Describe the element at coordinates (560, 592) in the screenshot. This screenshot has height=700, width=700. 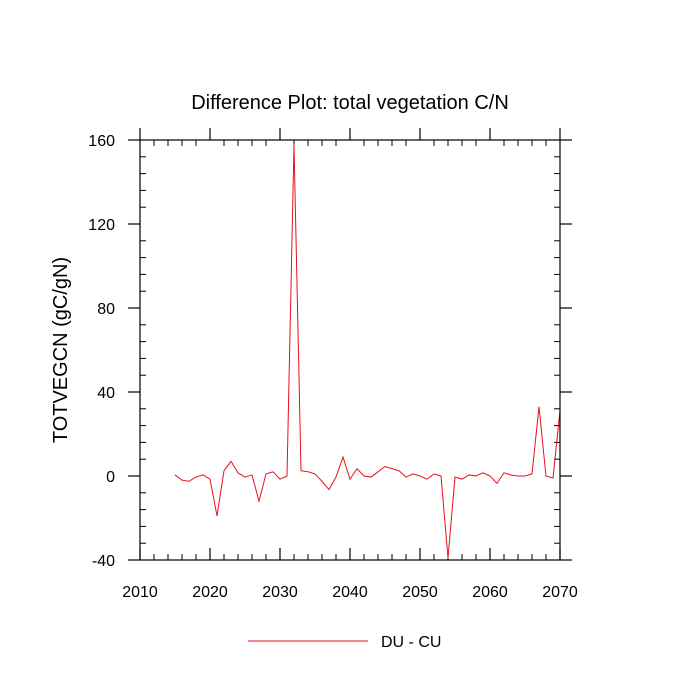
I see `x-tick-label: 2070` at that location.